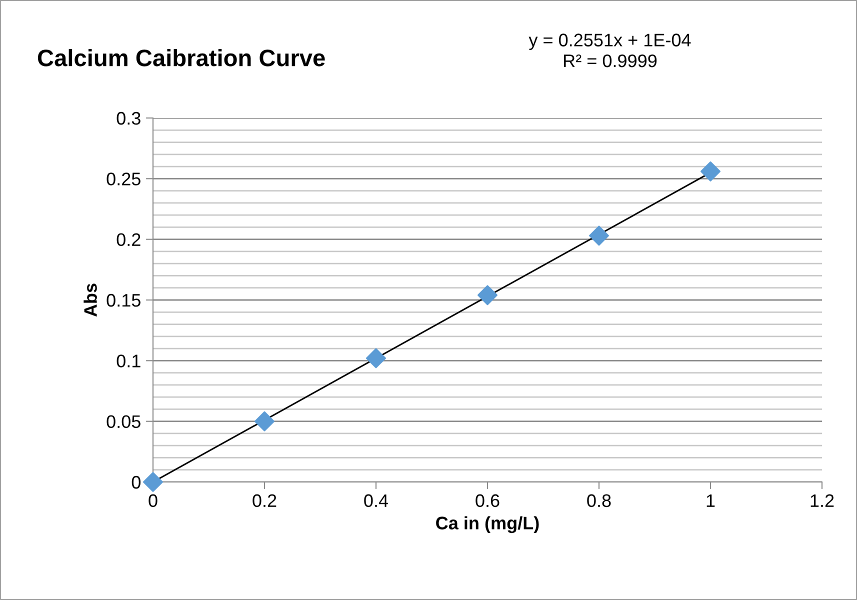 The height and width of the screenshot is (600, 857). Describe the element at coordinates (123, 421) in the screenshot. I see `y-tick-label: 0.05` at that location.